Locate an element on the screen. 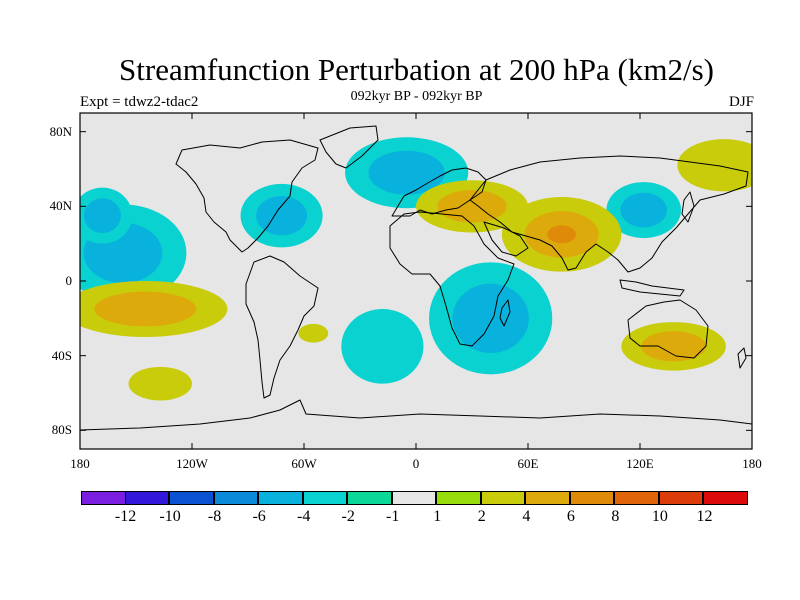 This screenshot has width=800, height=600. south-atlantic-negative-level-neg2 is located at coordinates (382, 346).